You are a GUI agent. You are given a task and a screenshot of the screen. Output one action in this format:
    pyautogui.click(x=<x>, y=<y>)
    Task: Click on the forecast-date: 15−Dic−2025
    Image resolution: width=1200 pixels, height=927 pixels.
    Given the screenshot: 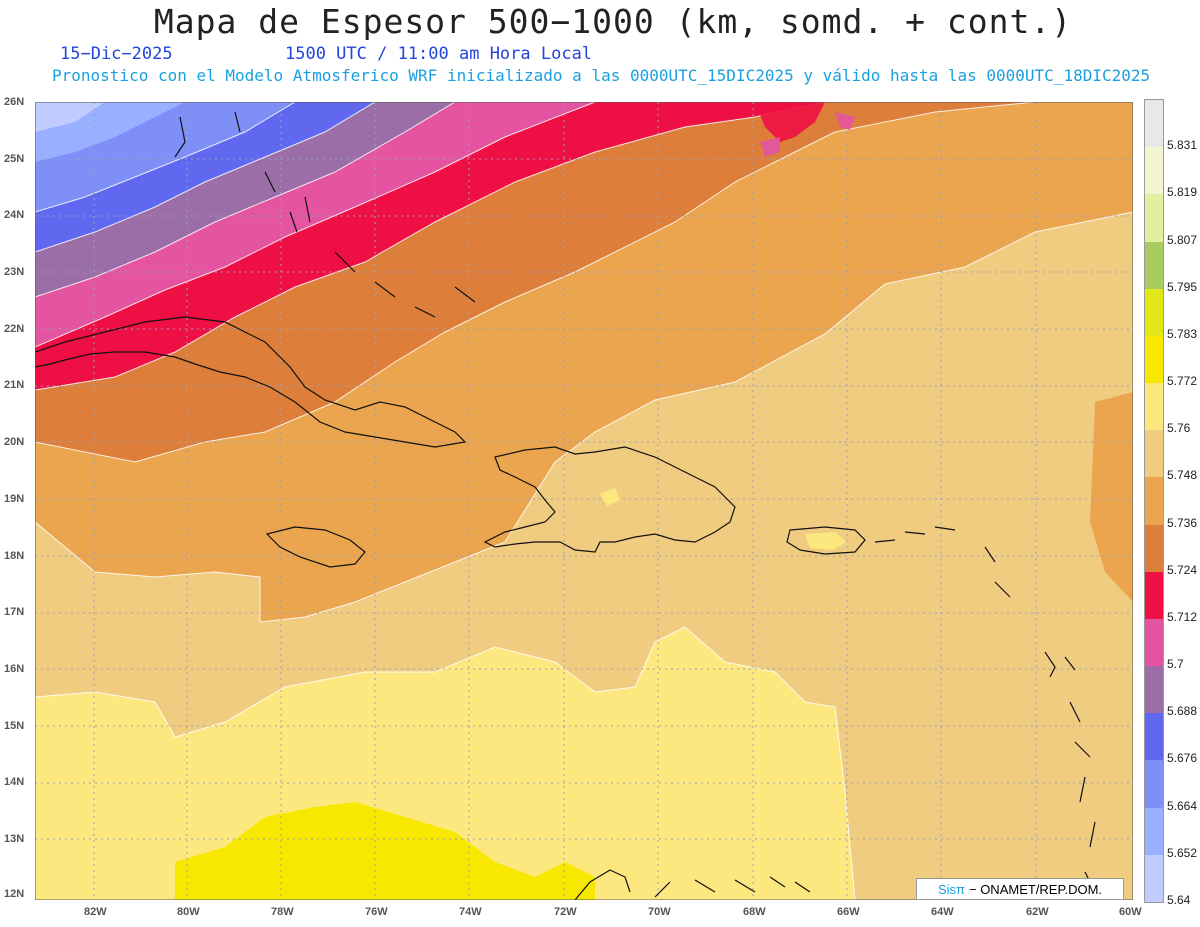 What is the action you would take?
    pyautogui.click(x=116, y=54)
    